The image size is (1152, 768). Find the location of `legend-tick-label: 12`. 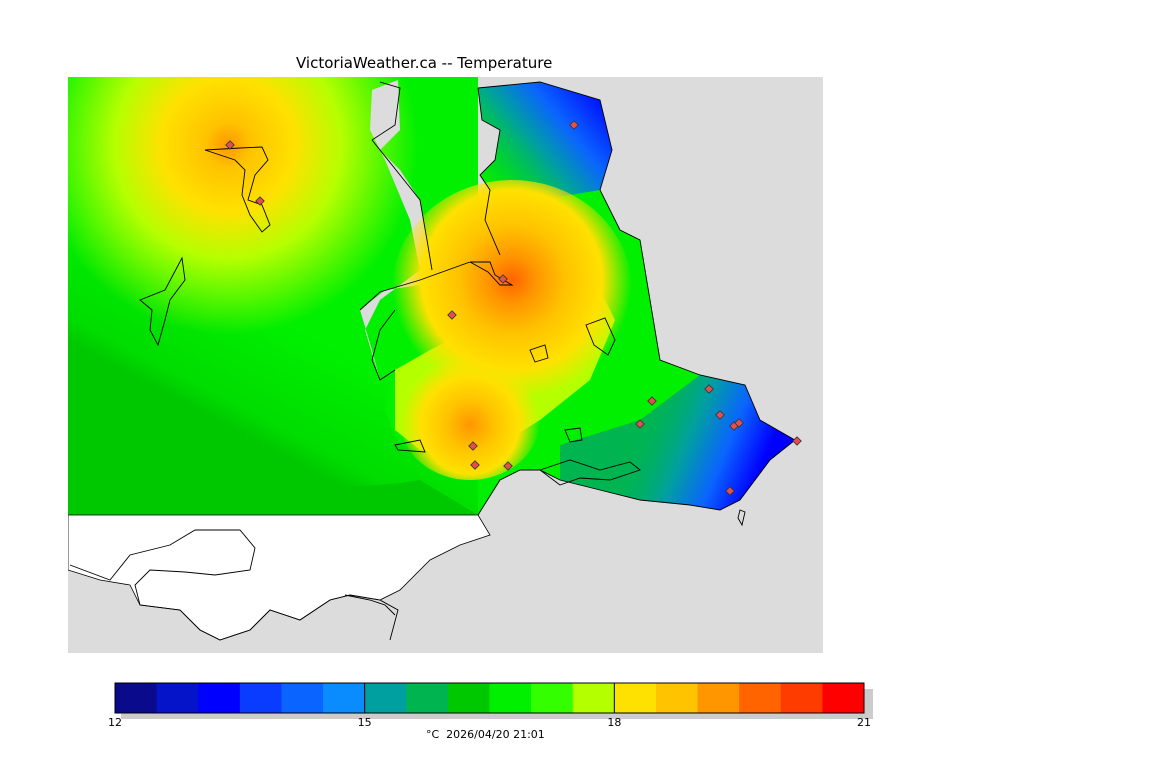

legend-tick-label: 12 is located at coordinates (115, 722).